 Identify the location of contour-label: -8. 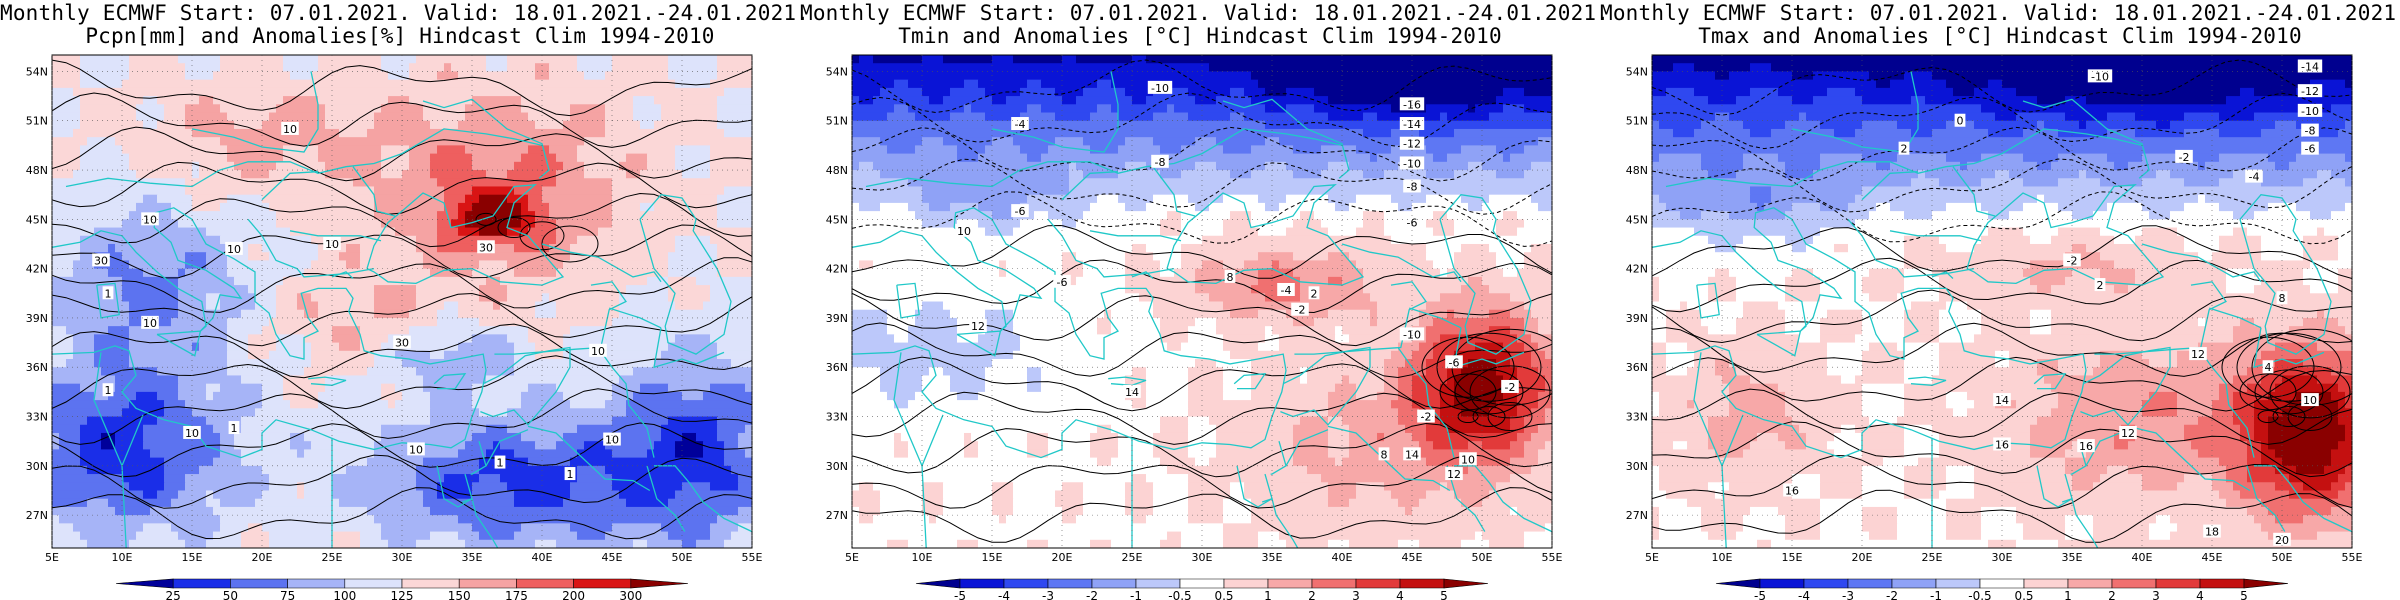
(2310, 131).